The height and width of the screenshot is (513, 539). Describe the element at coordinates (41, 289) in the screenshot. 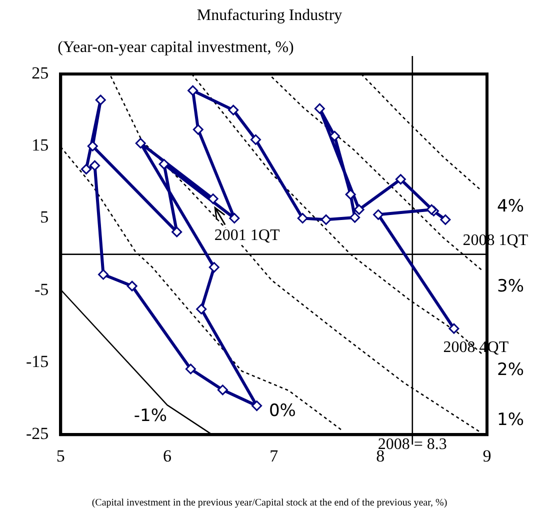

I see `y-tick-label: -5` at that location.